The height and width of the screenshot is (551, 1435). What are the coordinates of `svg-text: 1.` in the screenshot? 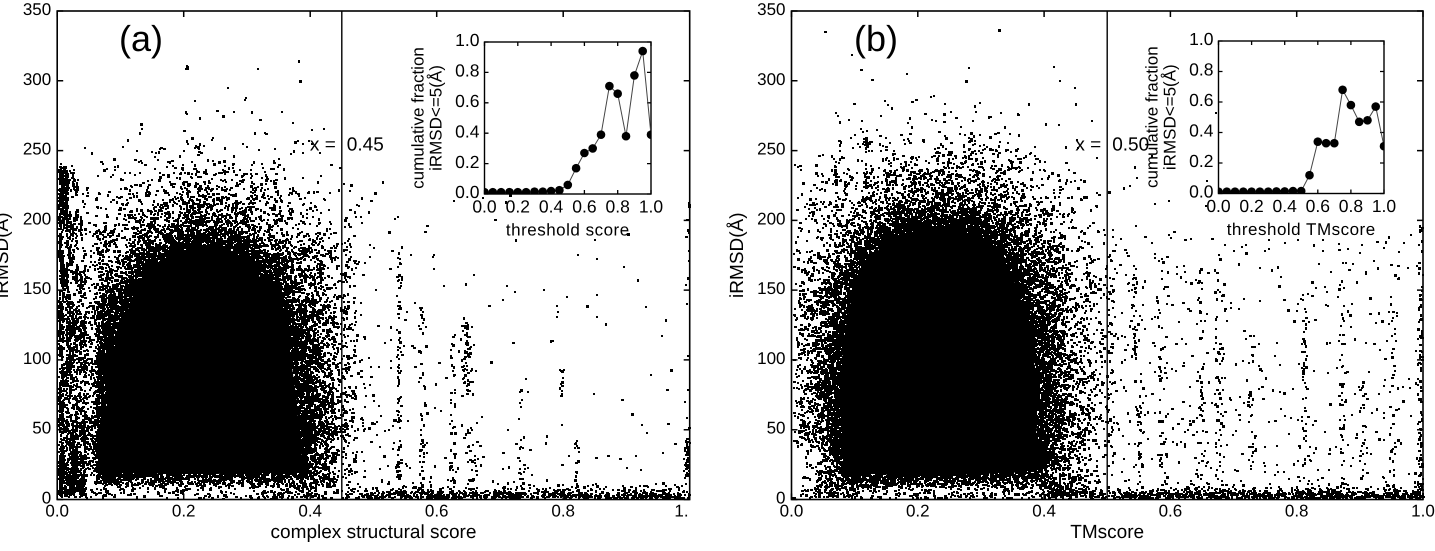 It's located at (681, 511).